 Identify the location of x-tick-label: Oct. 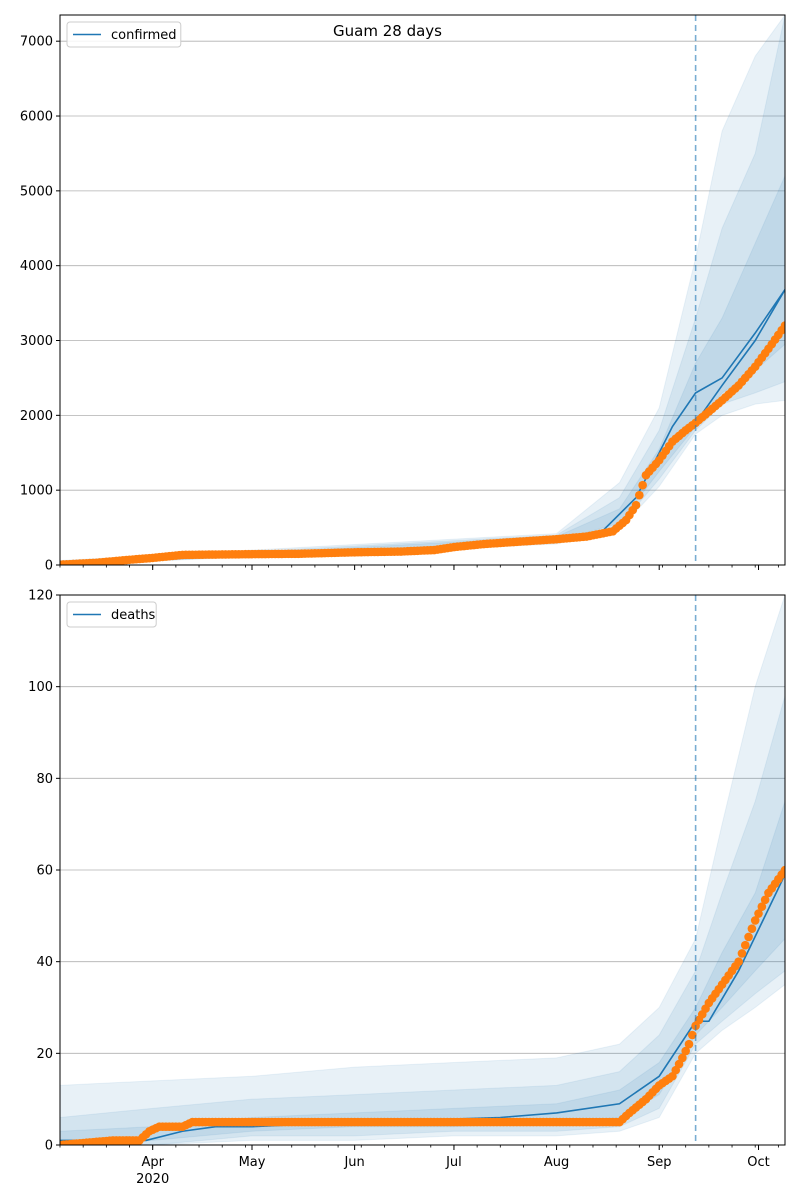
(758, 1162).